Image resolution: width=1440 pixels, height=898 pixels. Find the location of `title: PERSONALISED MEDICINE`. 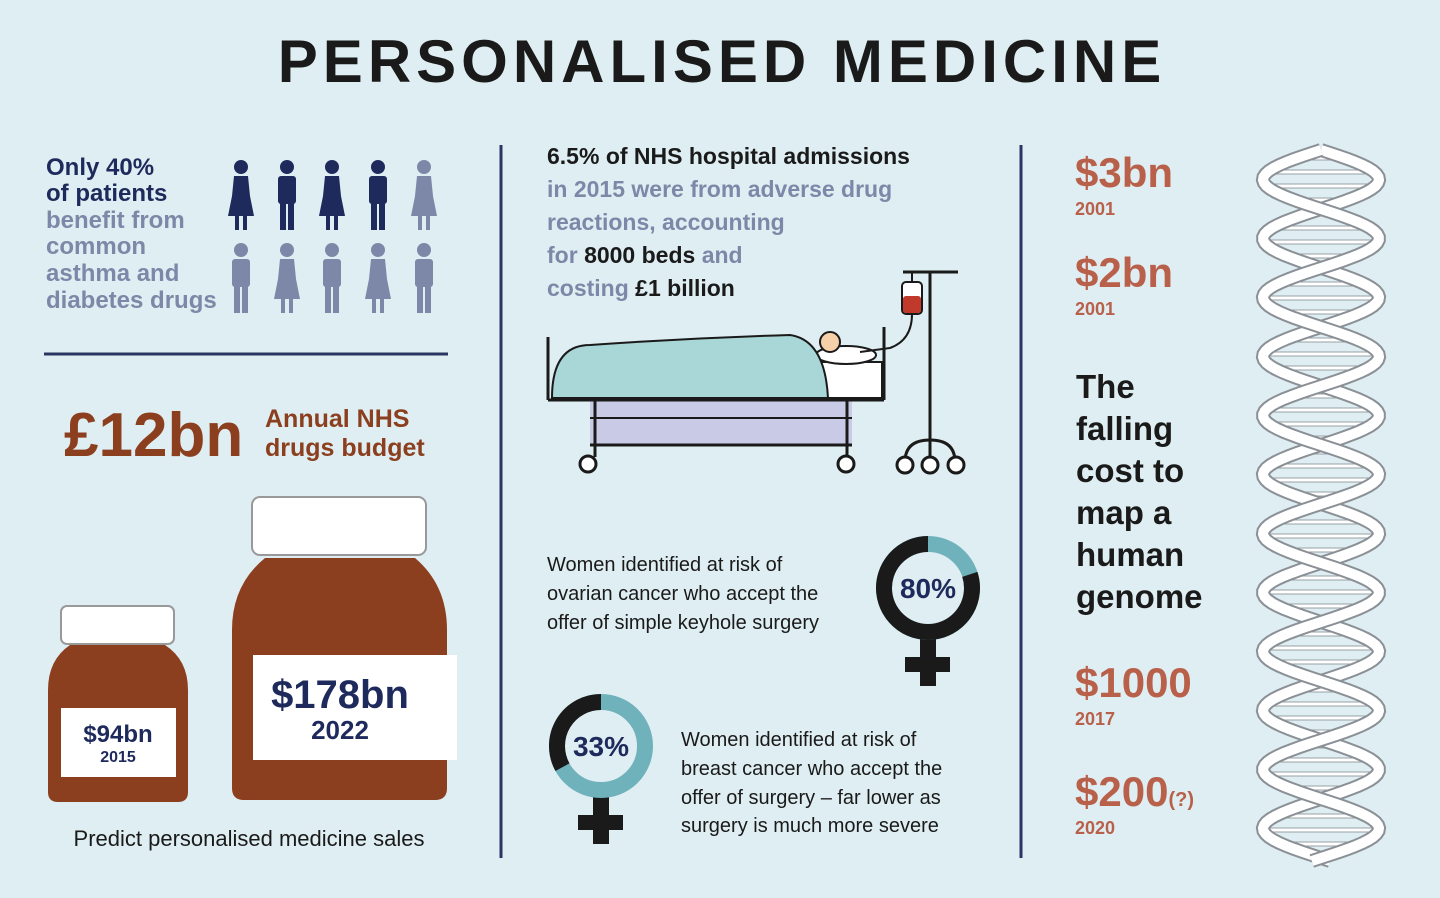

title: PERSONALISED MEDICINE is located at coordinates (722, 61).